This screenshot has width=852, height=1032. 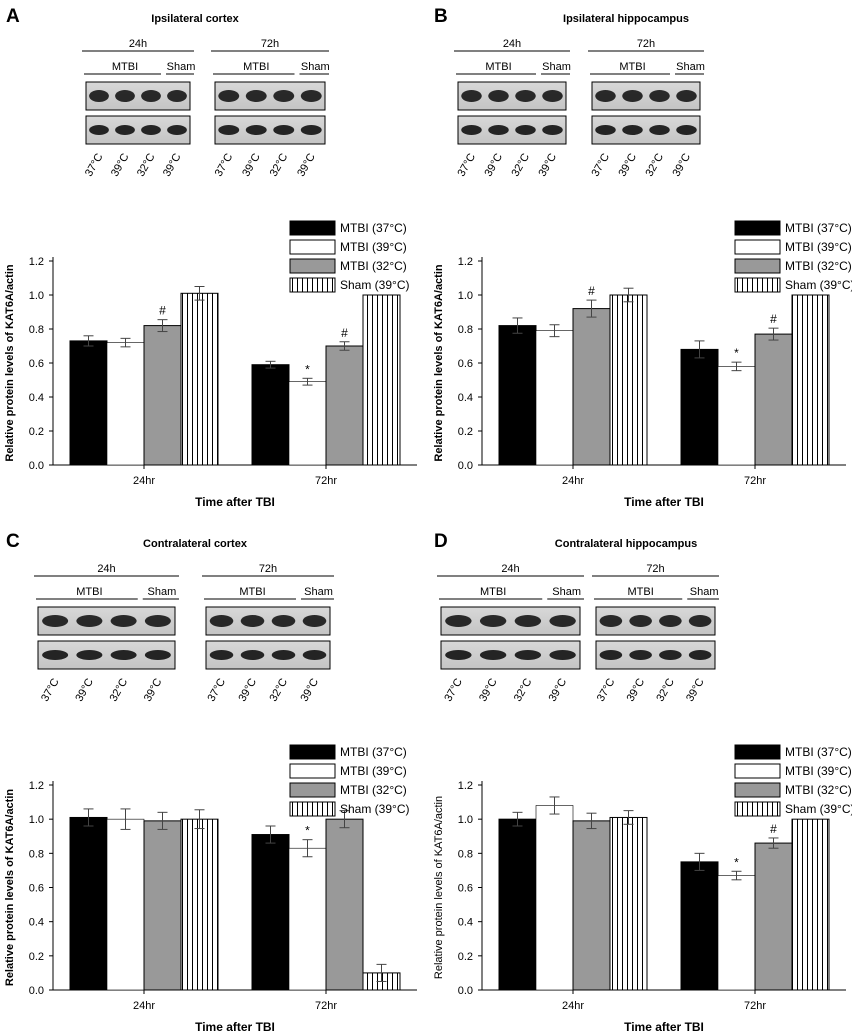 What do you see at coordinates (439, 363) in the screenshot?
I see `y-axis-label: Relative protein levels of KAT6A/actin` at bounding box center [439, 363].